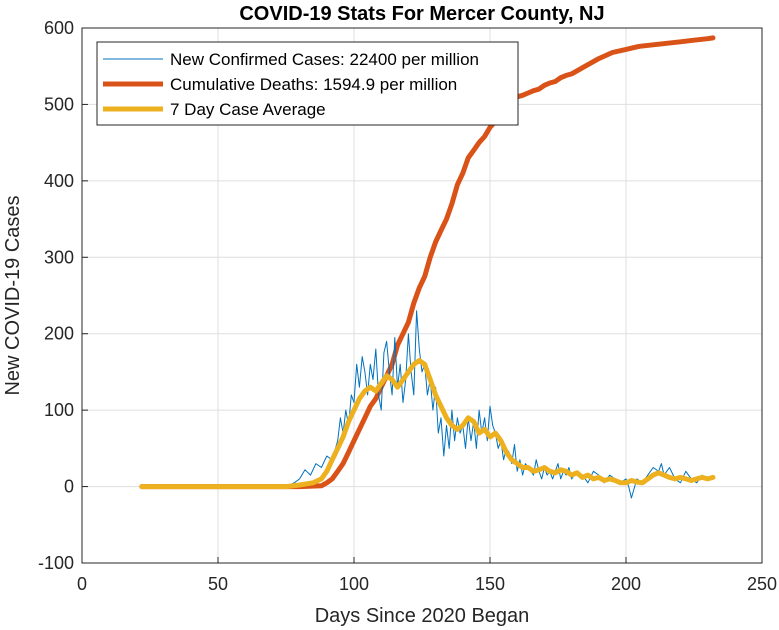 The height and width of the screenshot is (630, 779). I want to click on y-tick-label: 100, so click(59, 410).